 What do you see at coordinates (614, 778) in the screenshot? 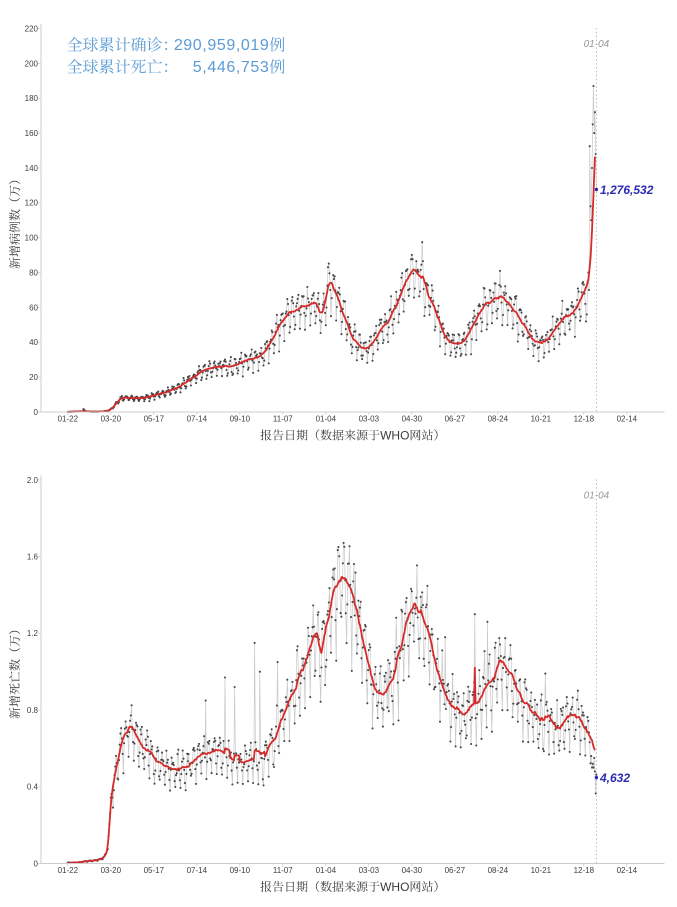
I see `svg-text: 4,632` at bounding box center [614, 778].